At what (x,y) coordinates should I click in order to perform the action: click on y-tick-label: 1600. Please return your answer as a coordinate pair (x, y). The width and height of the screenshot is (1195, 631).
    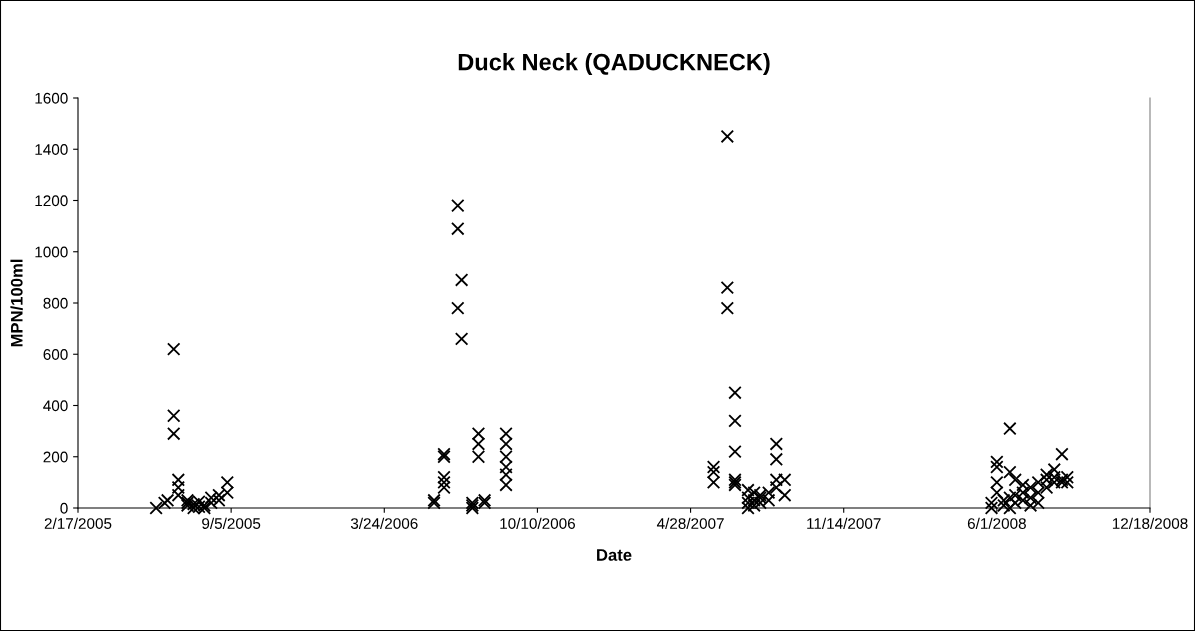
    Looking at the image, I should click on (51, 98).